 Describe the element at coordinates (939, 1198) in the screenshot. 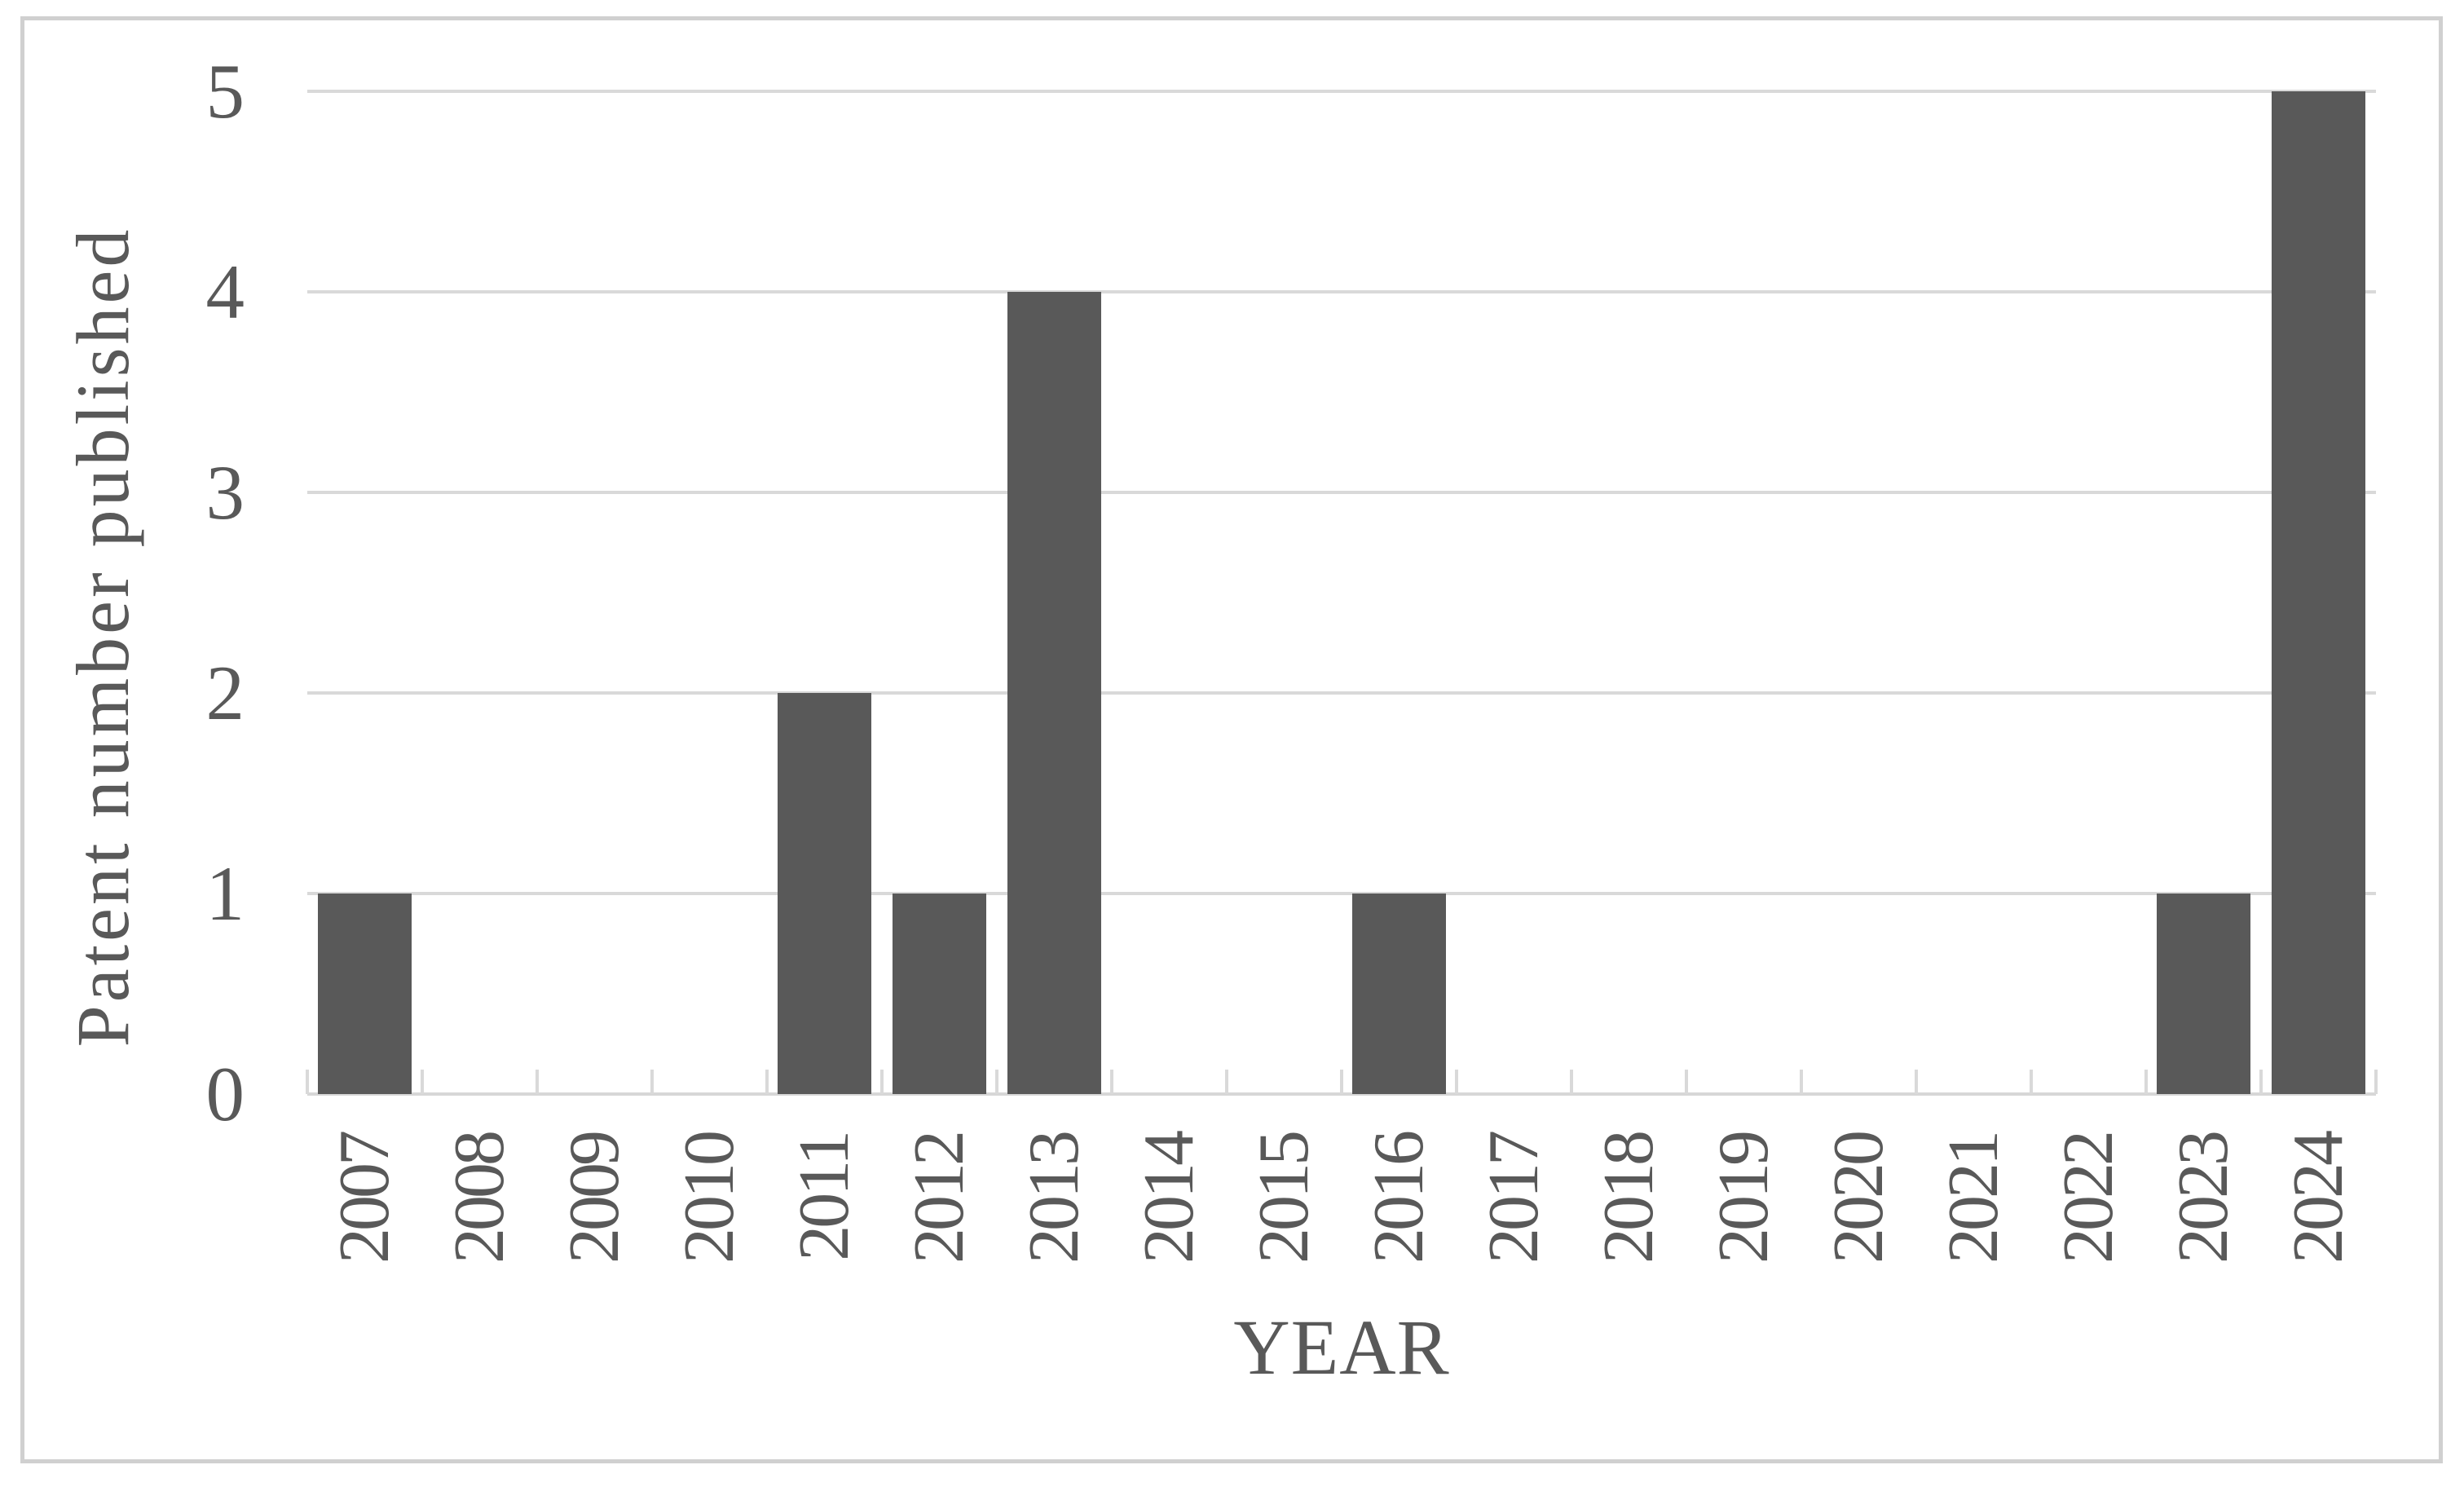

I see `x-tick-label: 2012` at that location.